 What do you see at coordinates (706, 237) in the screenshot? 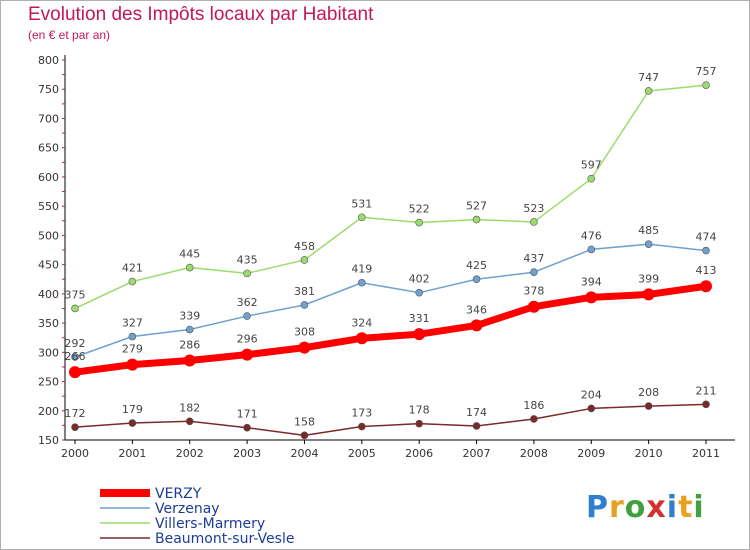
I see `data-label-verzenay: 474` at bounding box center [706, 237].